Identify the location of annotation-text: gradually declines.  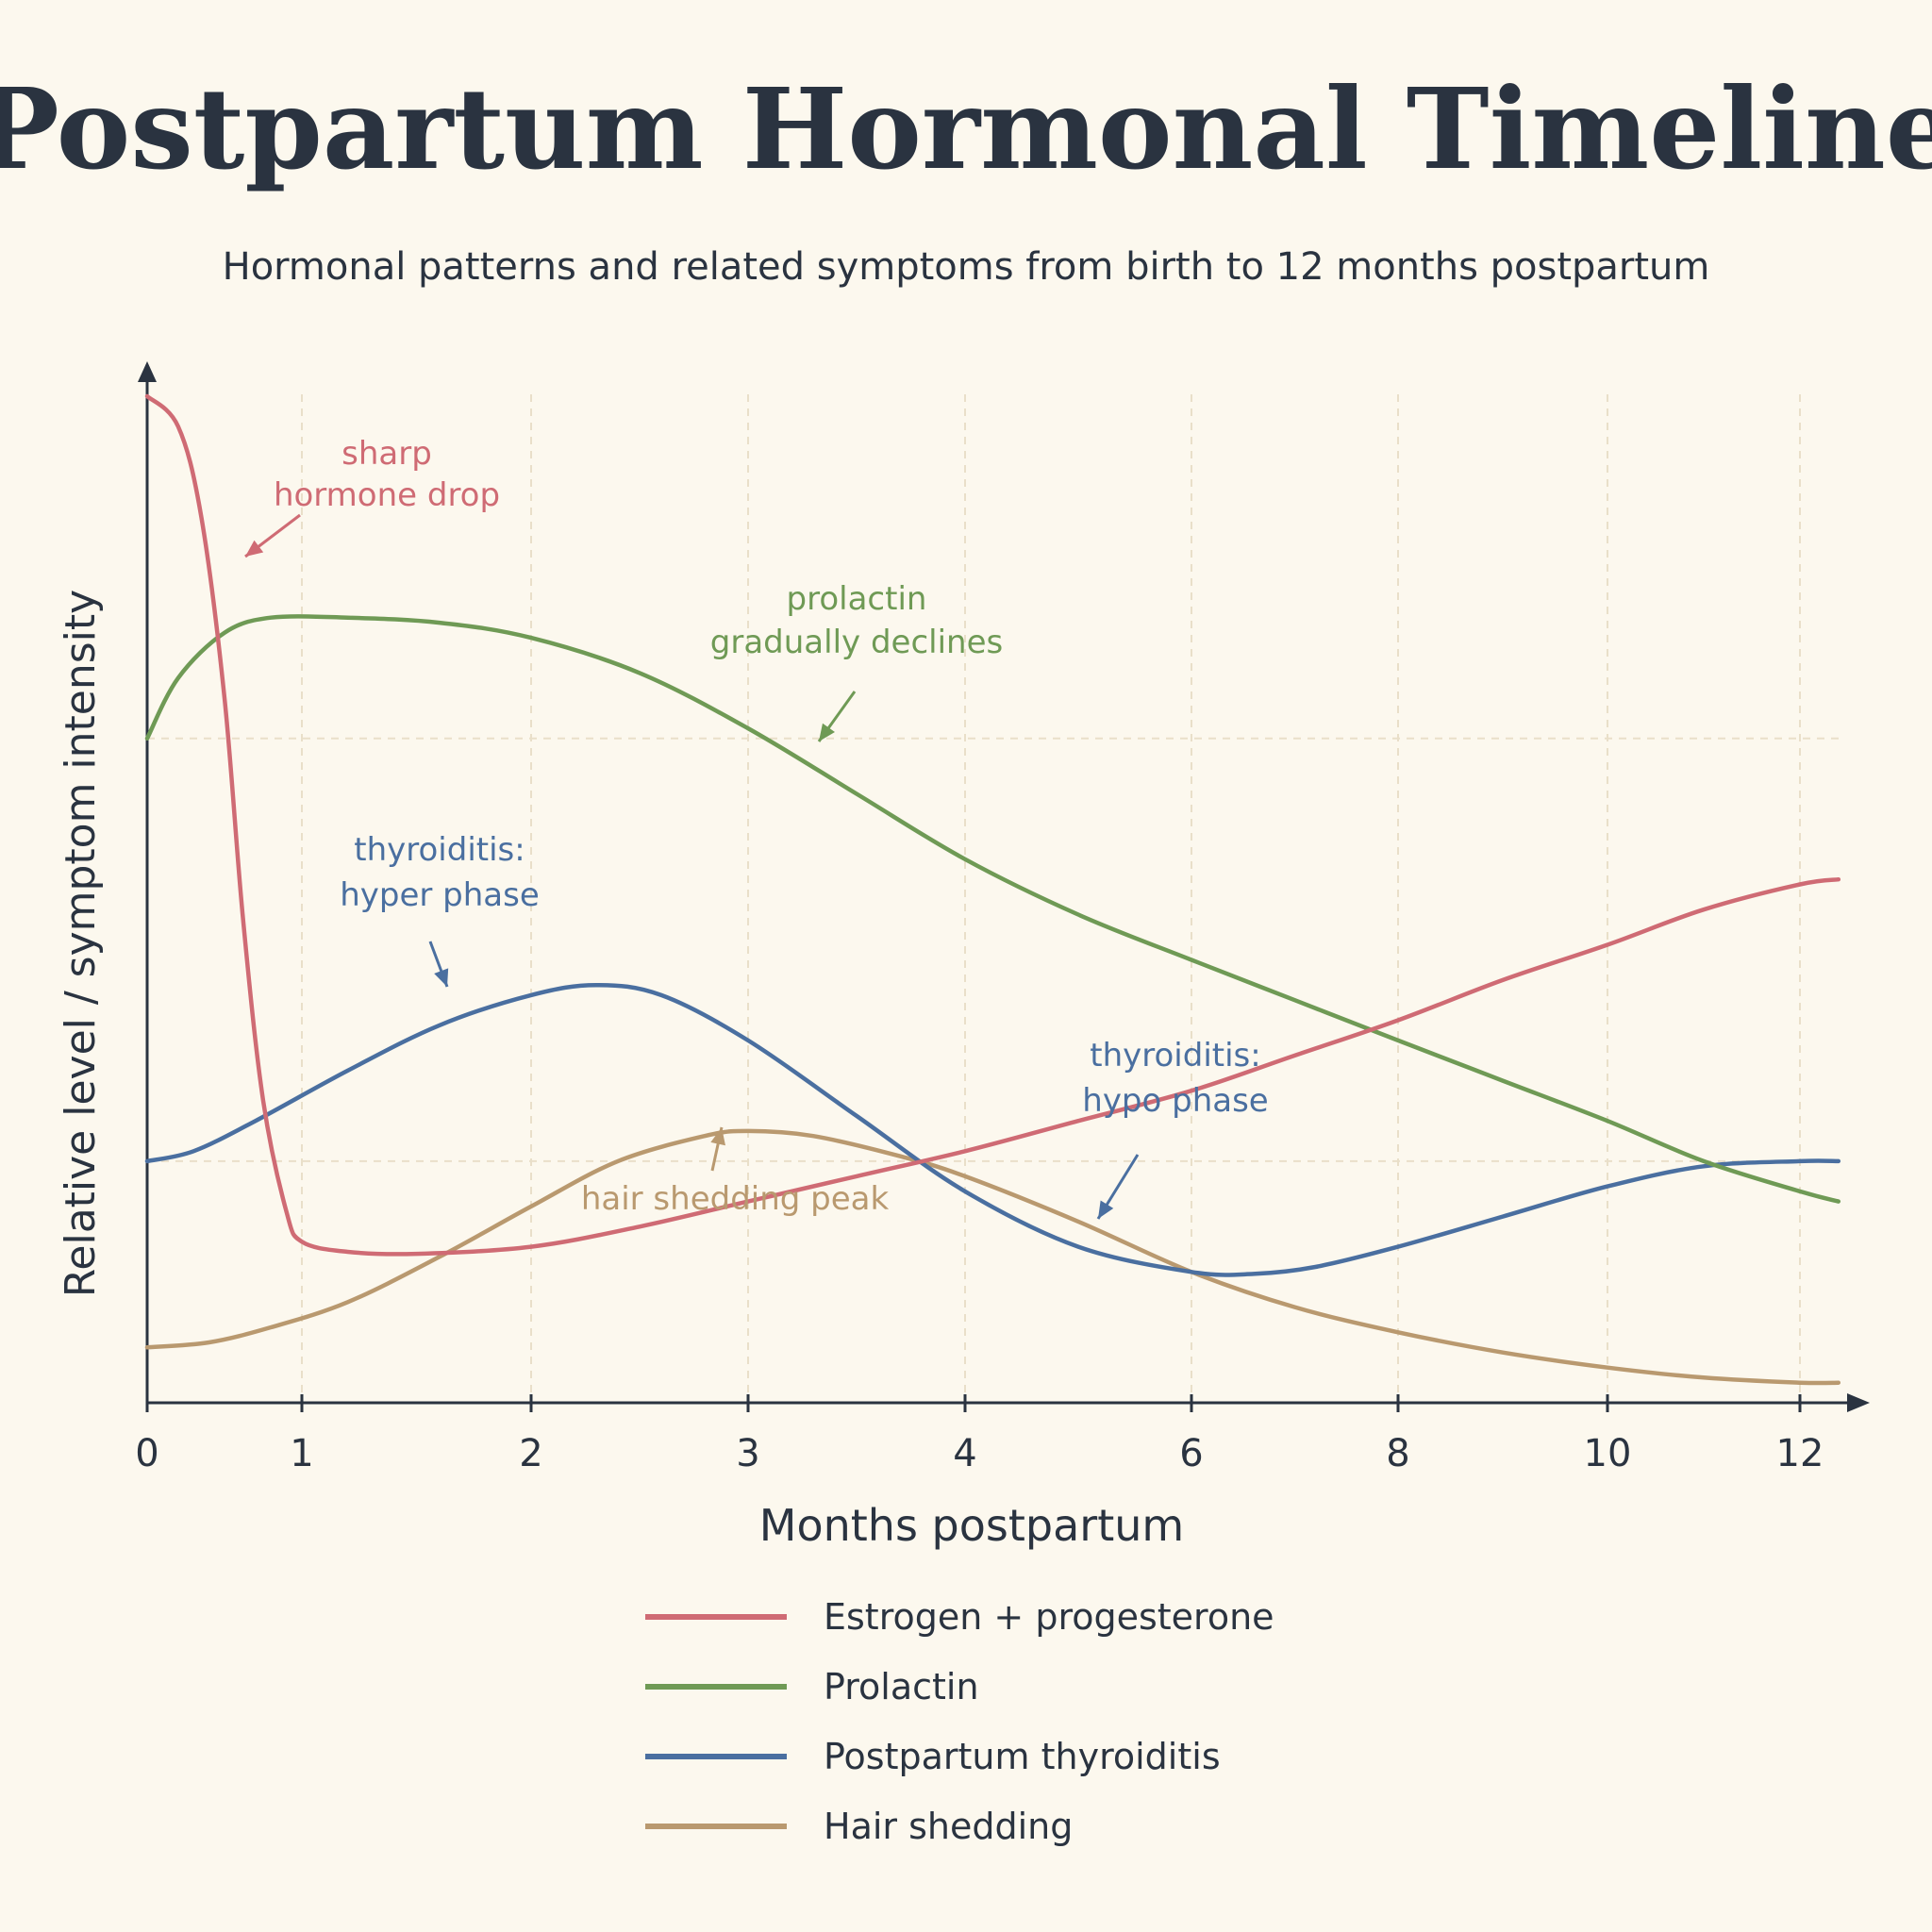
(856, 643).